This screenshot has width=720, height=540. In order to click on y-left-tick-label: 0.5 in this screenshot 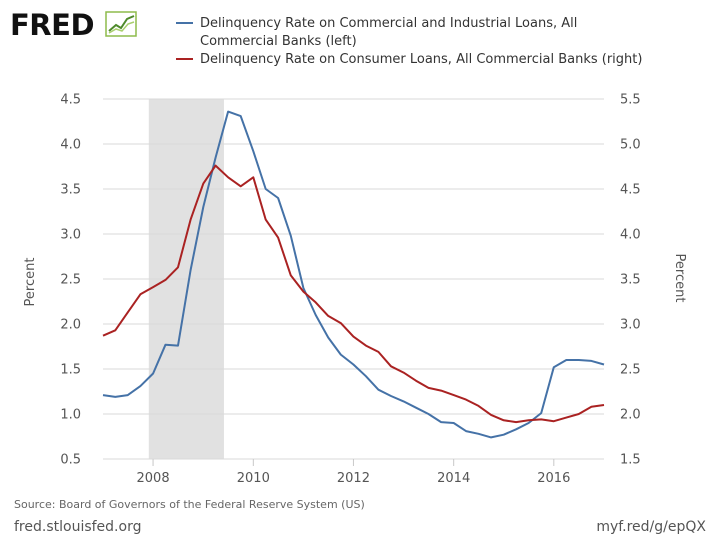, I will do `click(70, 460)`.